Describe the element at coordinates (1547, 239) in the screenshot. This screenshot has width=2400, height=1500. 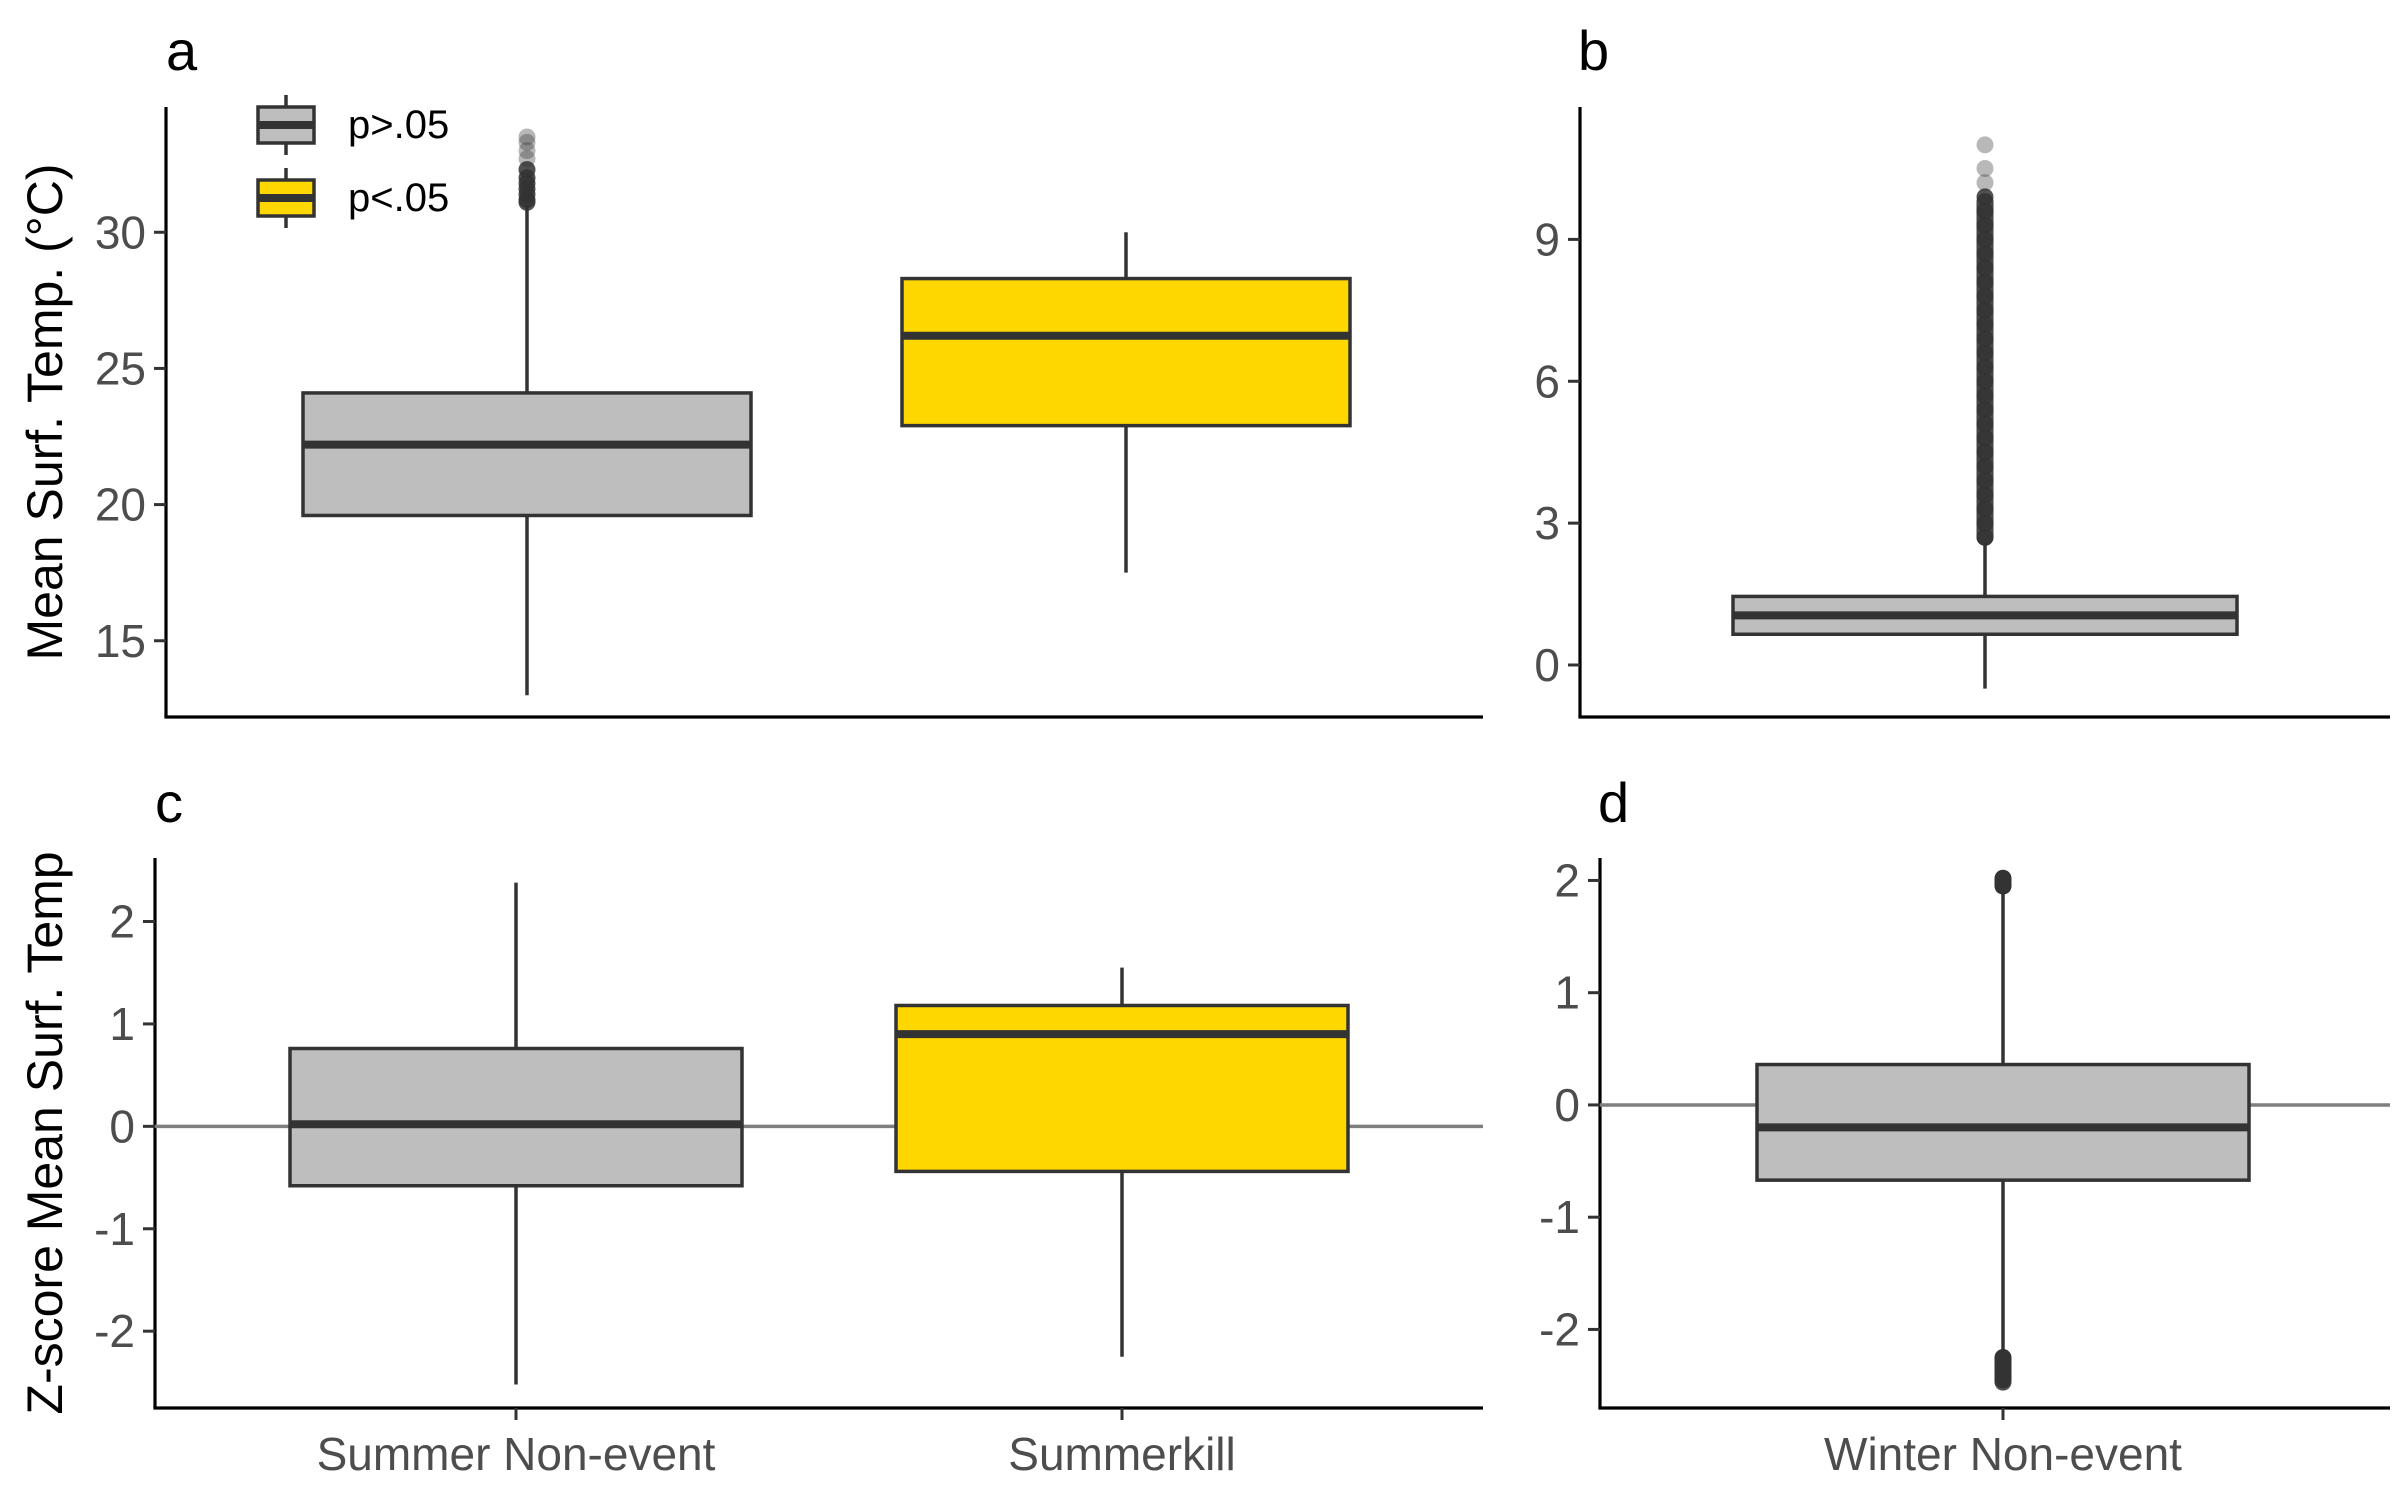
I see `y-tick-label: 9` at that location.